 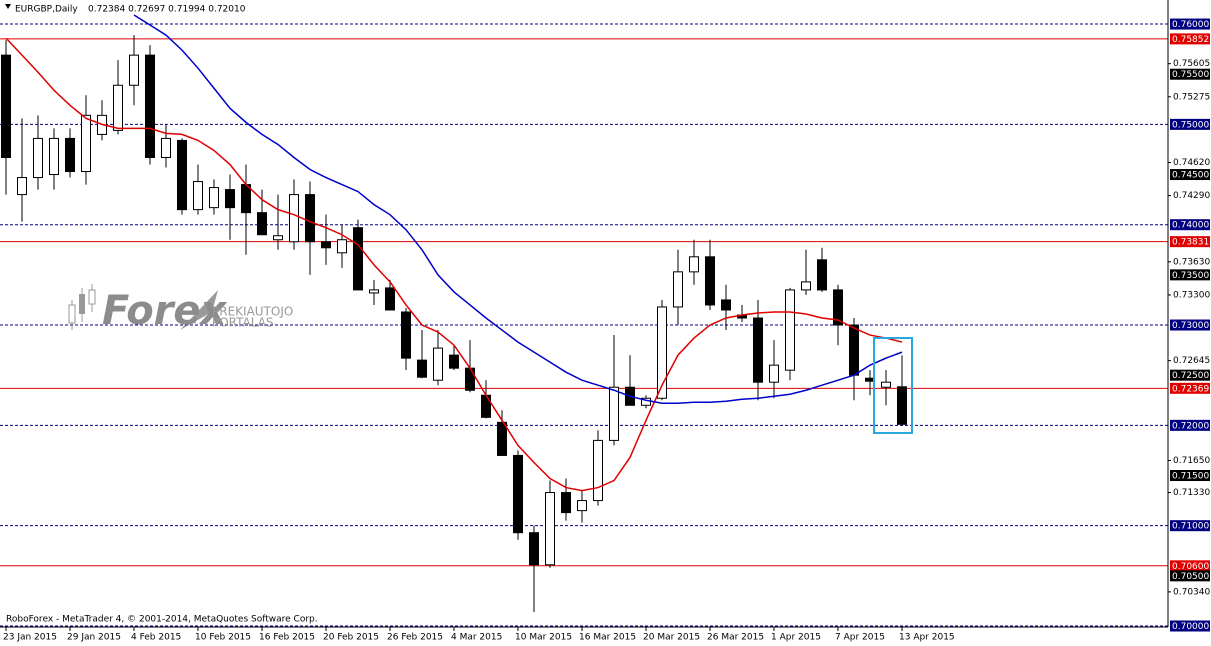 What do you see at coordinates (1191, 163) in the screenshot?
I see `y-tick-label: 0.74620` at bounding box center [1191, 163].